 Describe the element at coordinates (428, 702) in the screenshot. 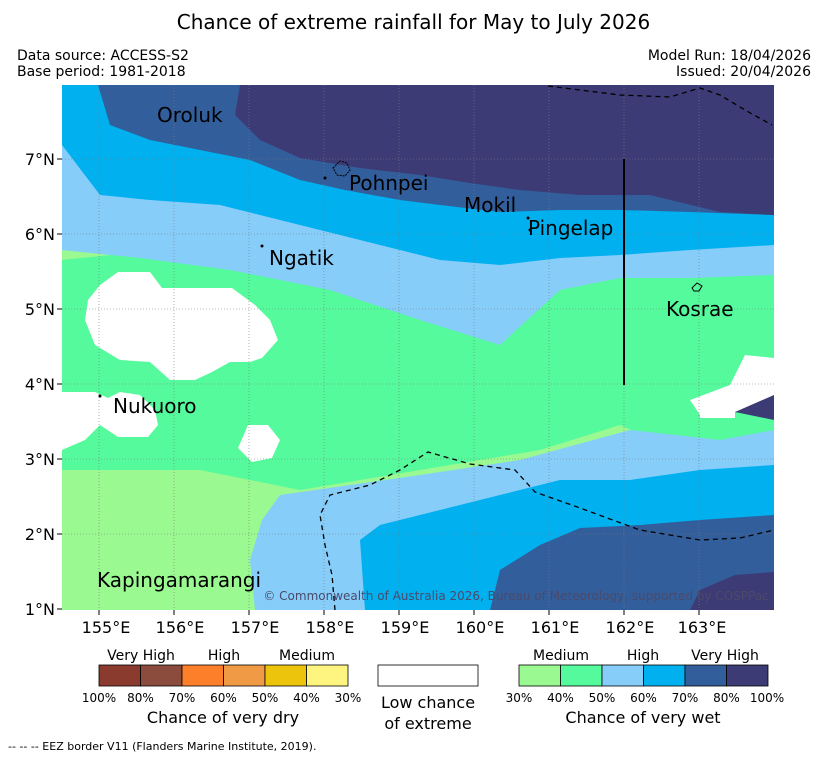

I see `legend-low-line1: Low chance` at that location.